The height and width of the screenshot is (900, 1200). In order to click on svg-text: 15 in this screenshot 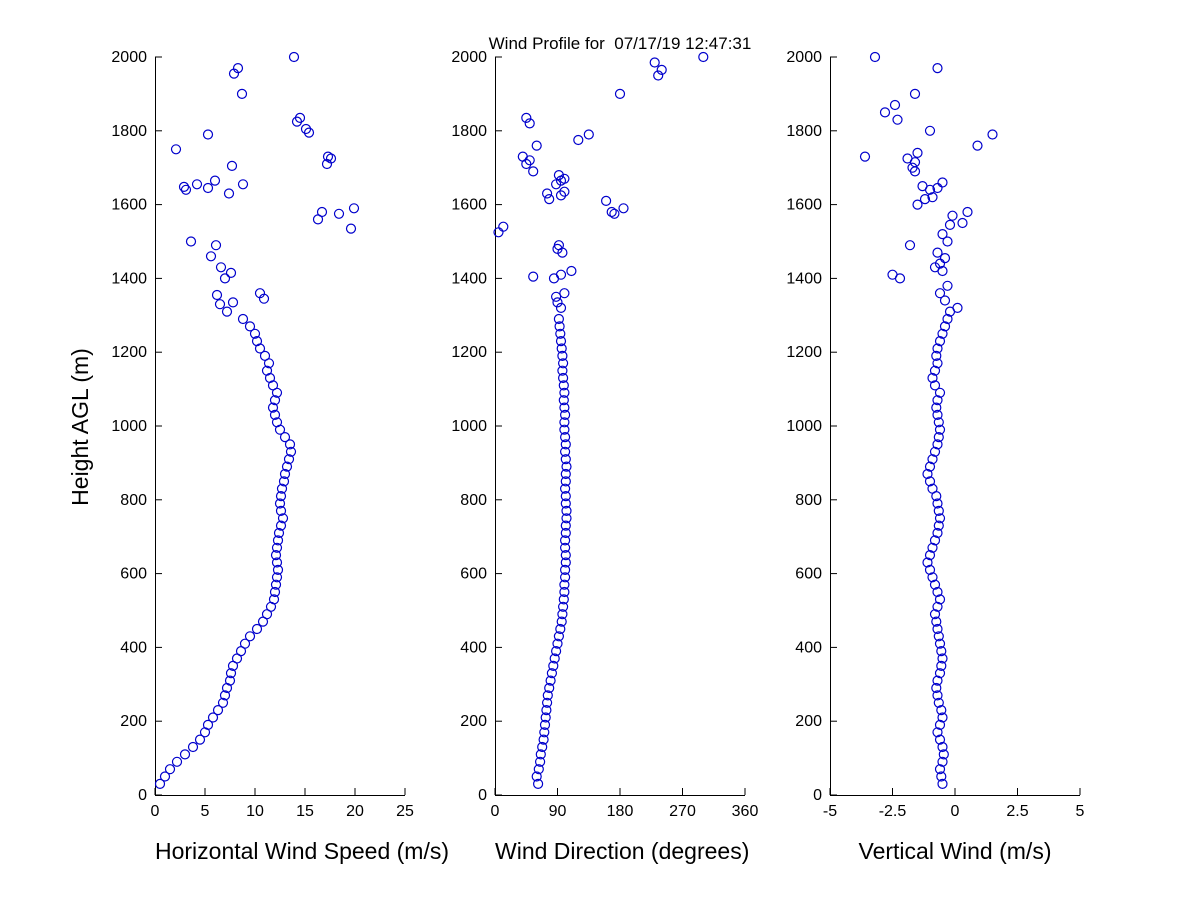, I will do `click(305, 811)`.